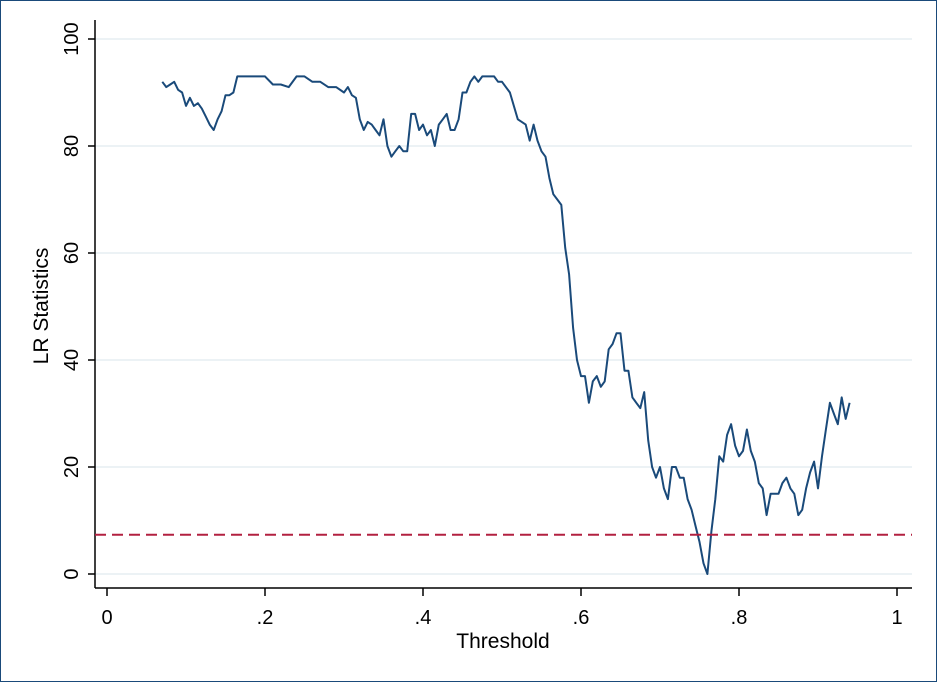 The height and width of the screenshot is (682, 937). Describe the element at coordinates (106, 618) in the screenshot. I see `x-tick-label-0: 0` at that location.